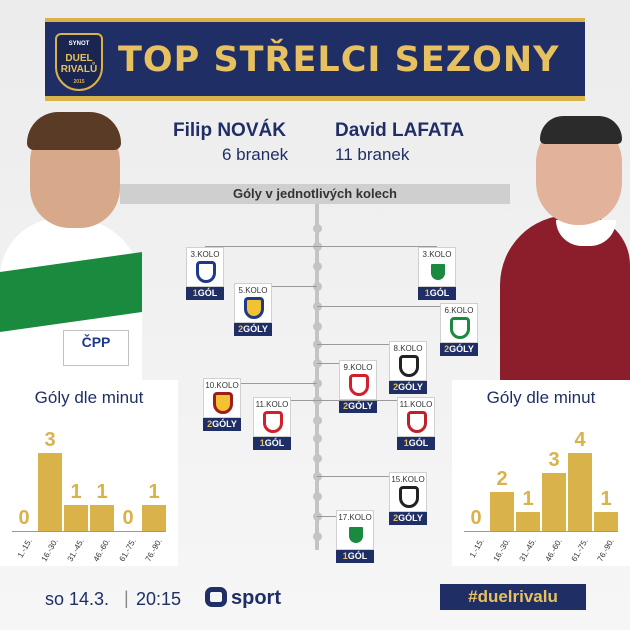  I want to click on right-minutes-value-label: 2, so click(502, 479).